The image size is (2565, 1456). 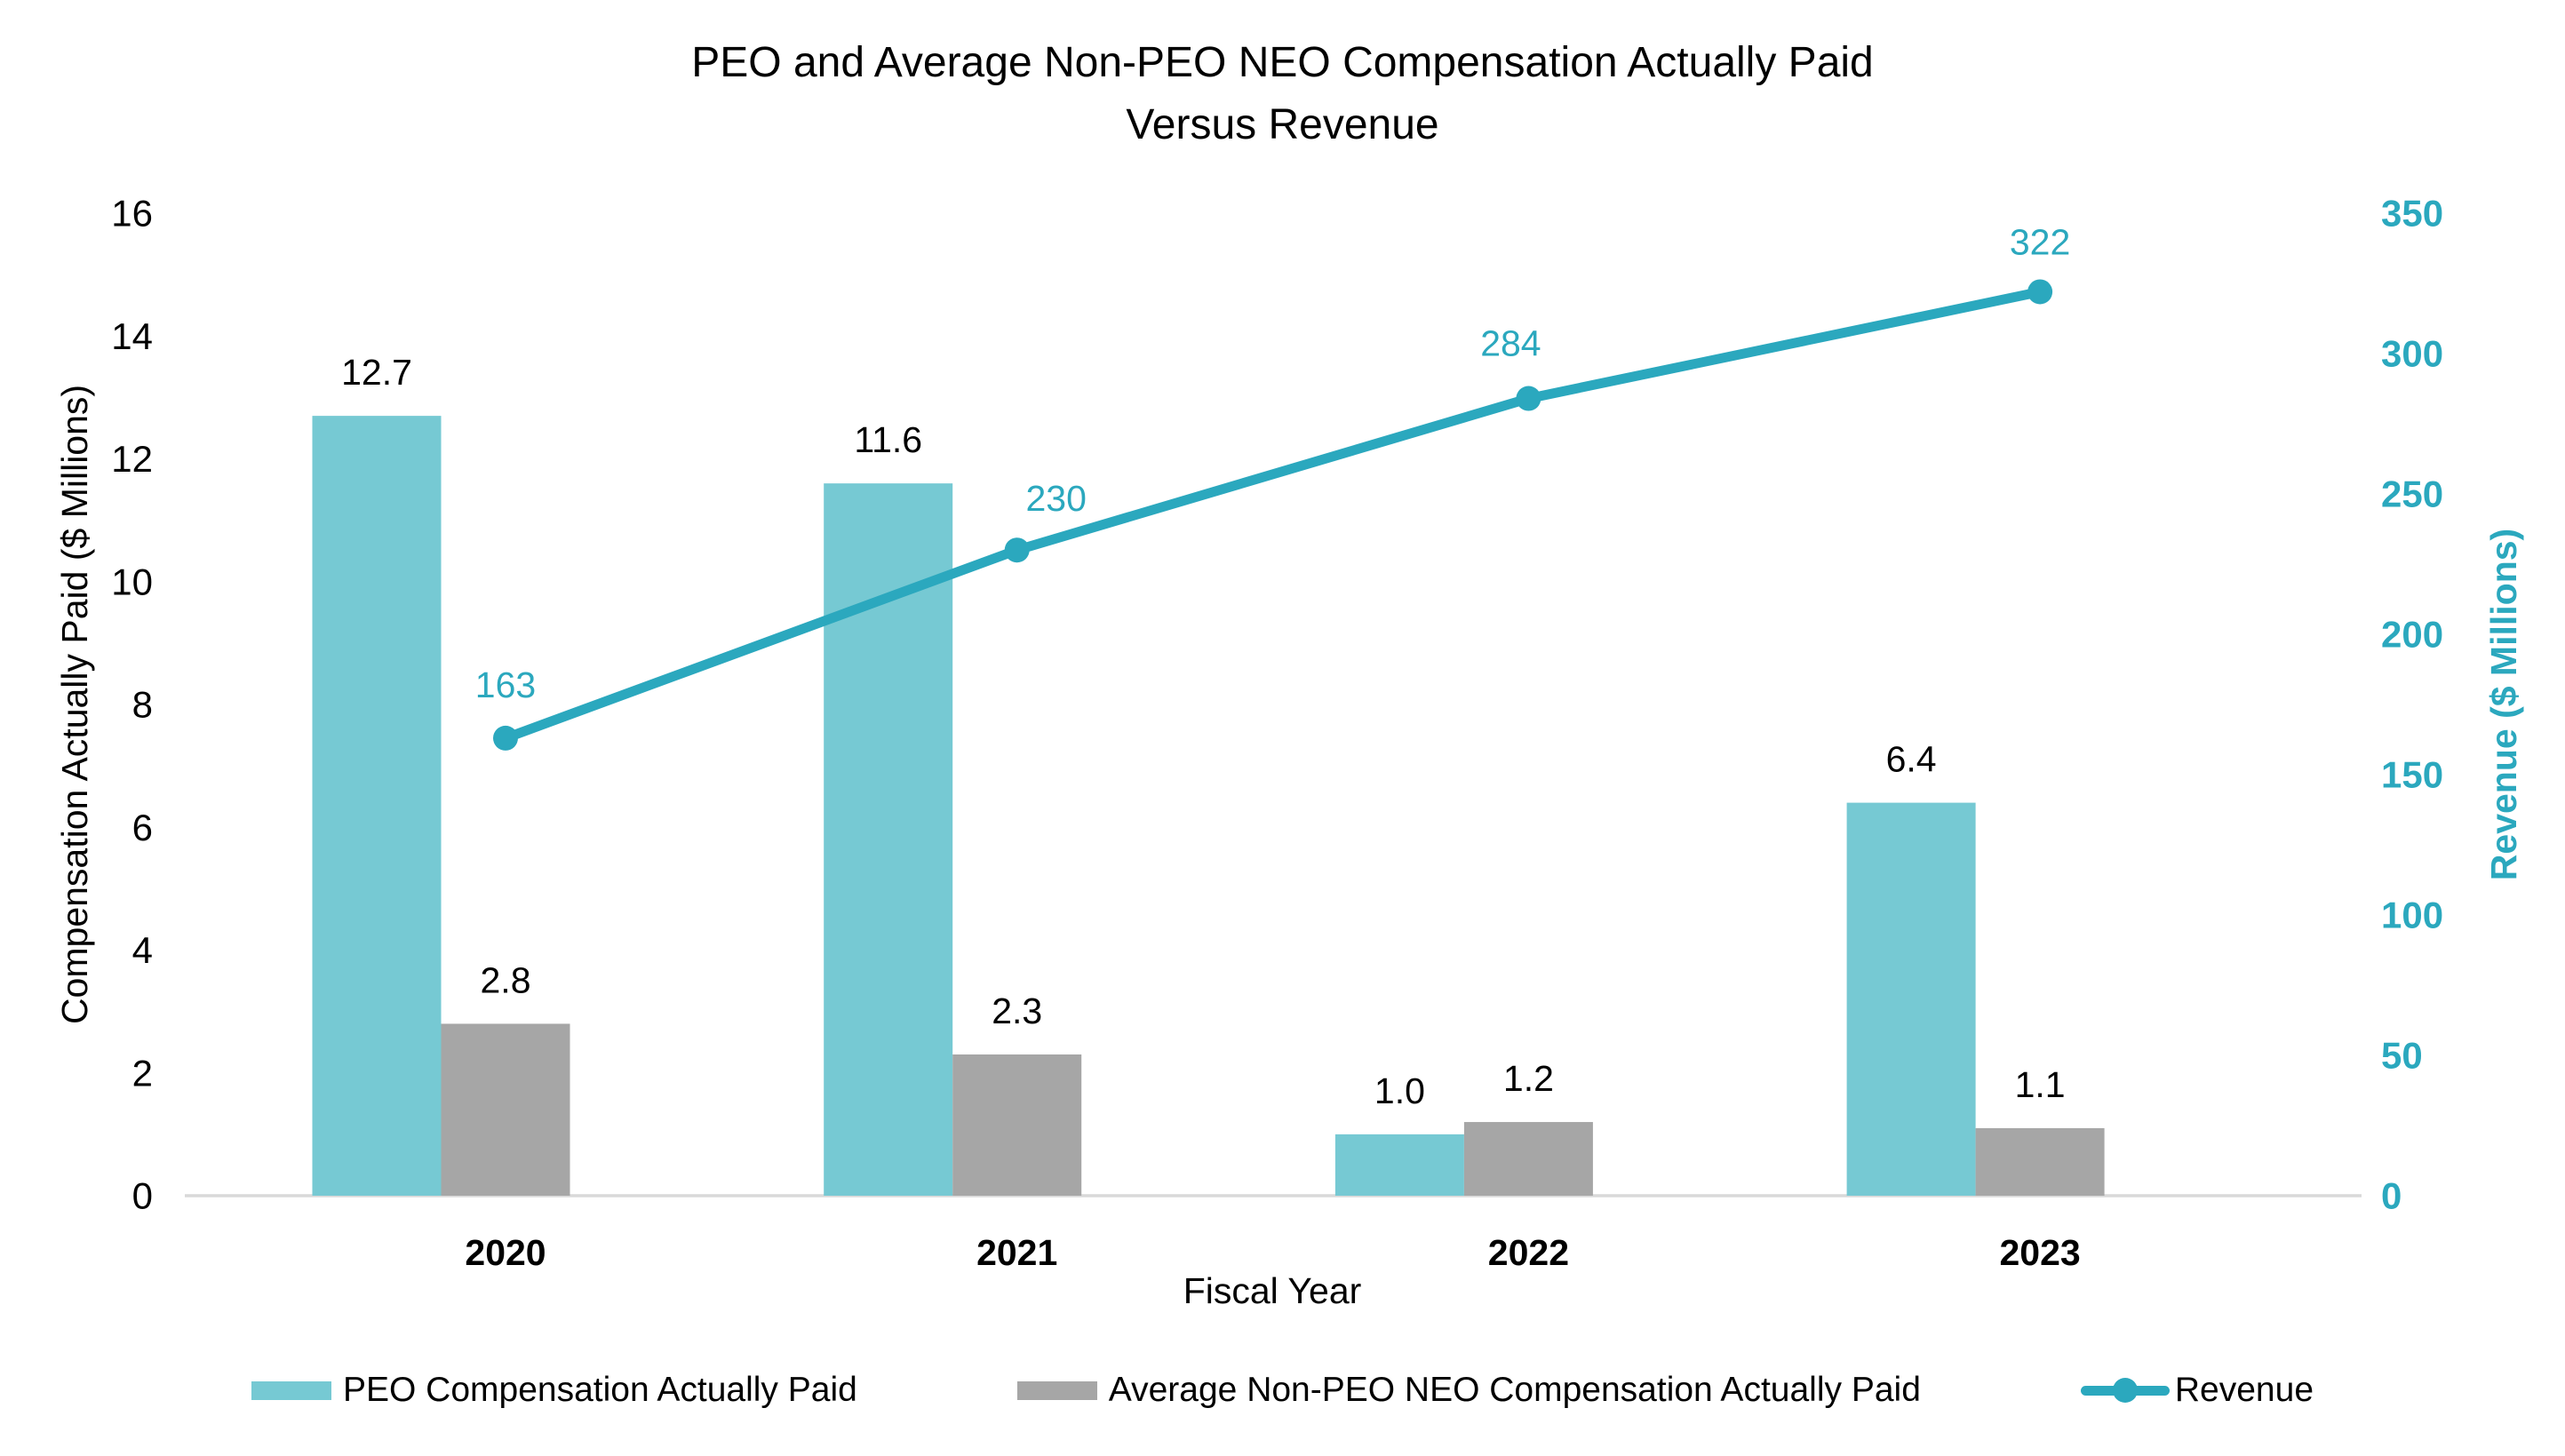 What do you see at coordinates (74, 704) in the screenshot?
I see `left-axis-title: Compensation Actually Paid ($ Millions)` at bounding box center [74, 704].